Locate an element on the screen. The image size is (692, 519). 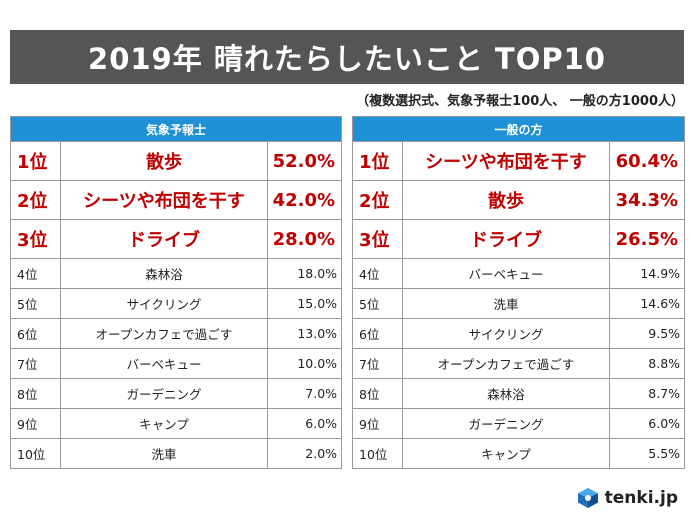
table-row: 9位 キャンプ 6.0% is located at coordinates (176, 423).